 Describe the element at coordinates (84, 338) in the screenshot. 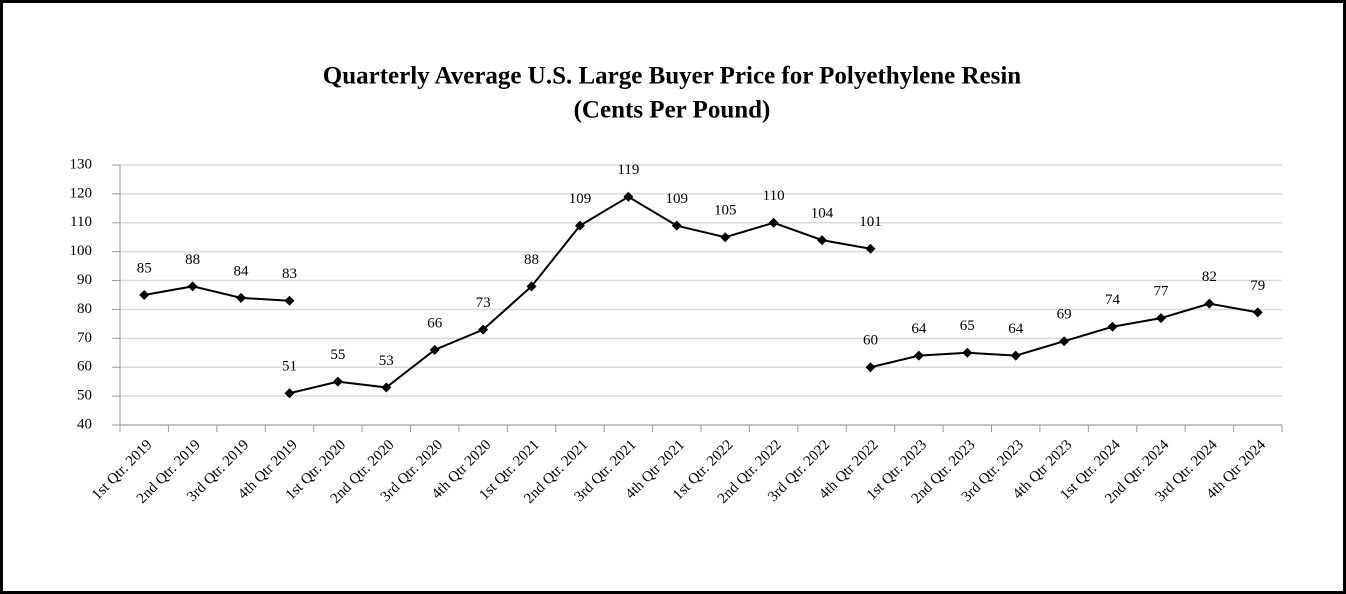

I see `y-tick-label: 70` at that location.